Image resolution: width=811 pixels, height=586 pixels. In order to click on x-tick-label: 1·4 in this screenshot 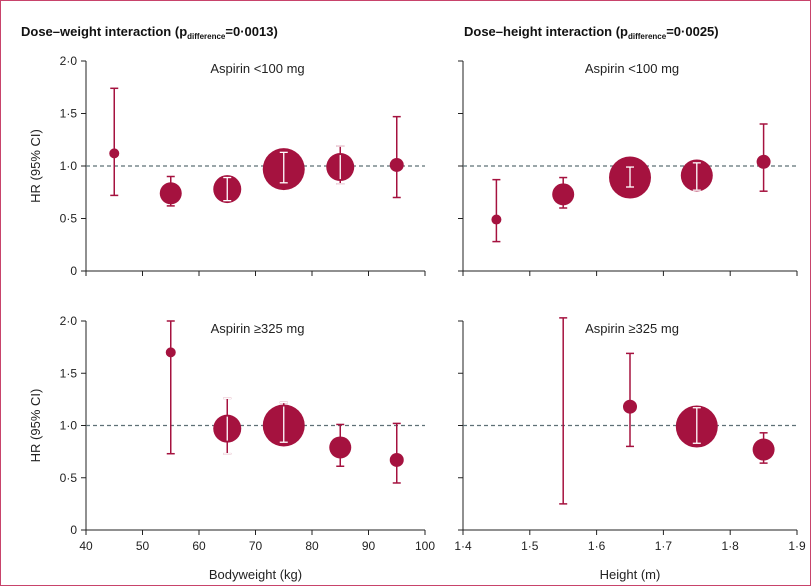, I will do `click(463, 546)`.